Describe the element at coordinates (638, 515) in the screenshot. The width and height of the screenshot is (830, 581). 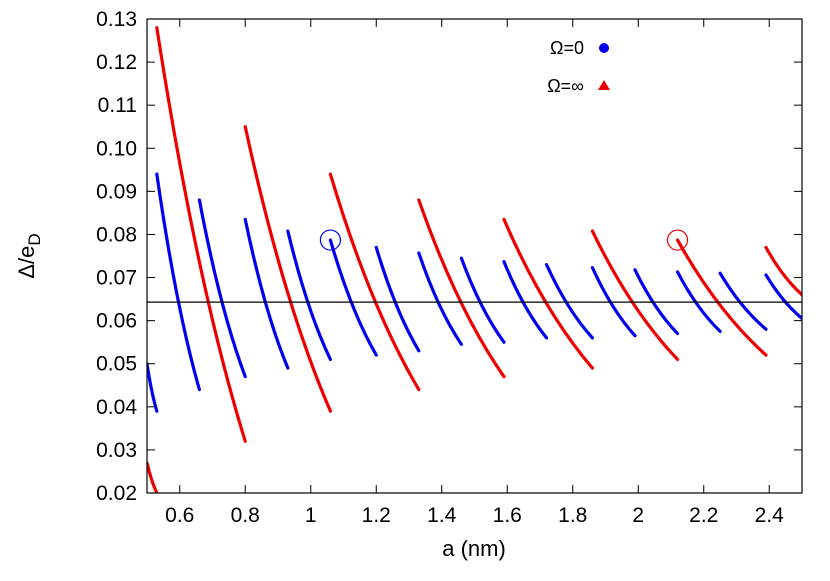
I see `x-tick-label-7: 2` at that location.